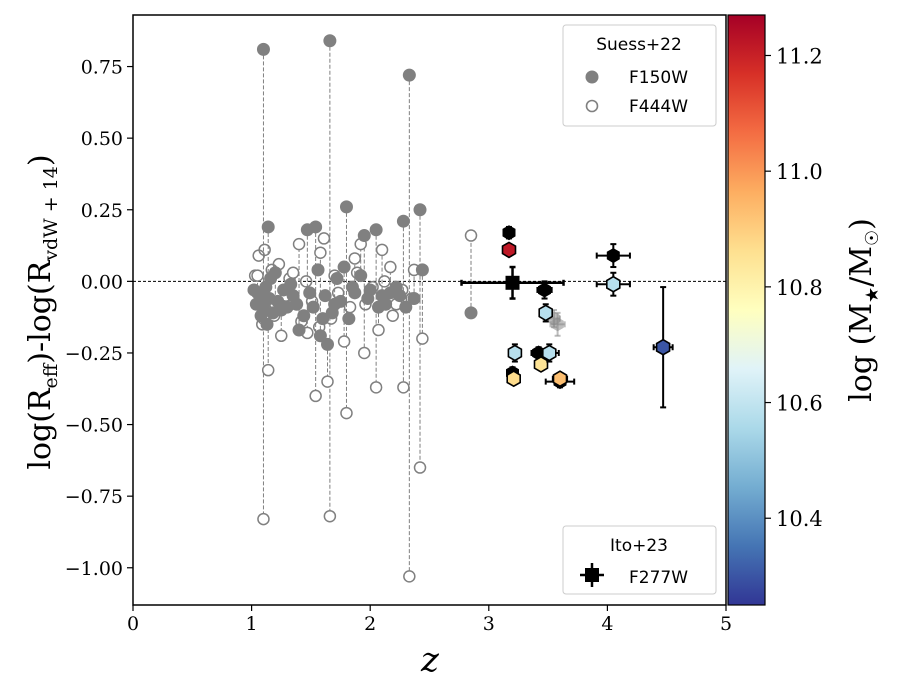 The width and height of the screenshot is (897, 691). Describe the element at coordinates (94, 426) in the screenshot. I see `y-tick-label: −0.50` at that location.